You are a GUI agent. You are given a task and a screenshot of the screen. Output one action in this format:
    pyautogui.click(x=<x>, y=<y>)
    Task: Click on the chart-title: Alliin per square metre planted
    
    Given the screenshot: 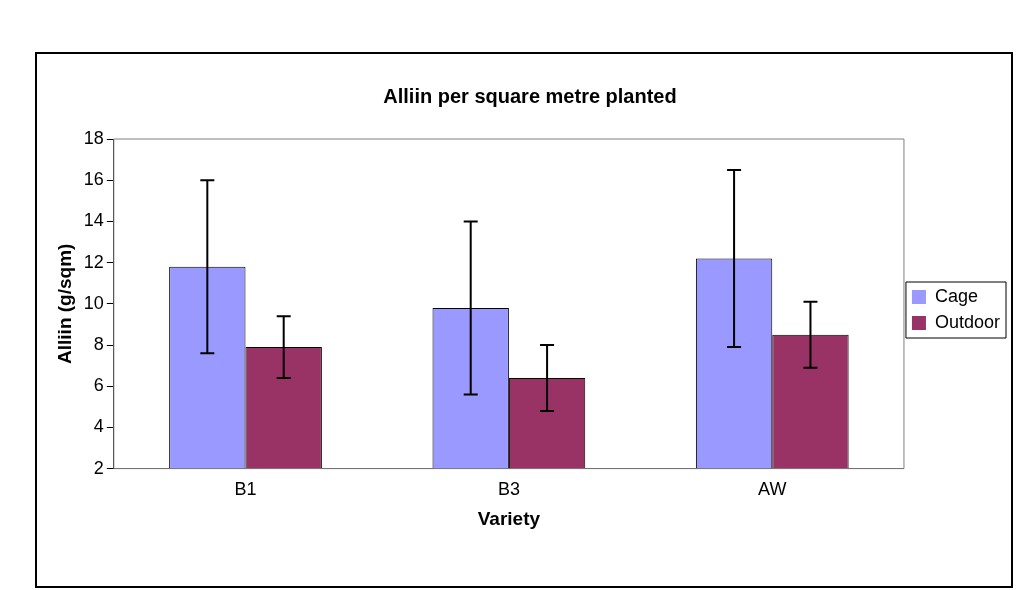 What is the action you would take?
    pyautogui.click(x=530, y=95)
    